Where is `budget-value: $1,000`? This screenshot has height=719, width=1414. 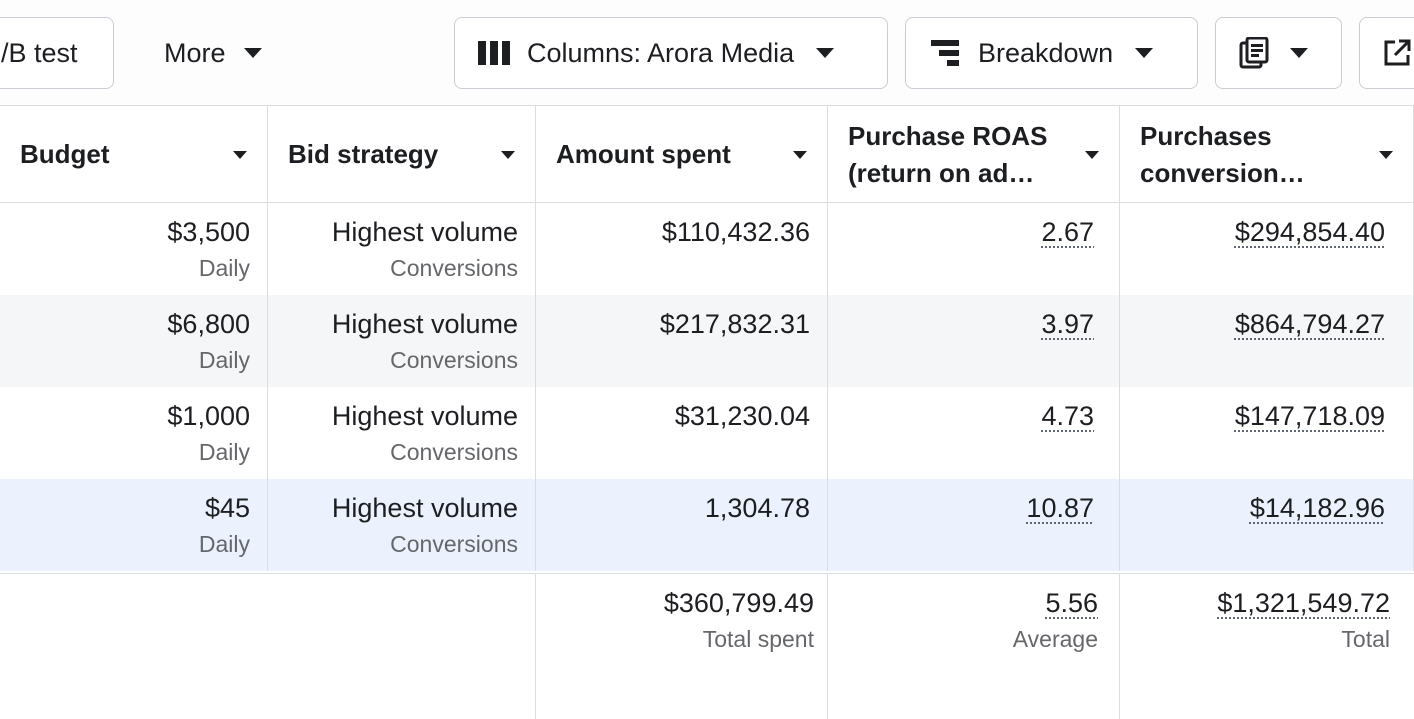
budget-value: $1,000 is located at coordinates (208, 416).